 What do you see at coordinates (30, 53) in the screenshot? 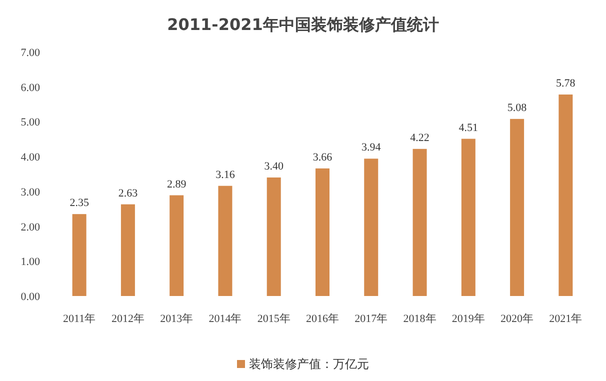
I see `y-tick-label: 7.00` at bounding box center [30, 53].